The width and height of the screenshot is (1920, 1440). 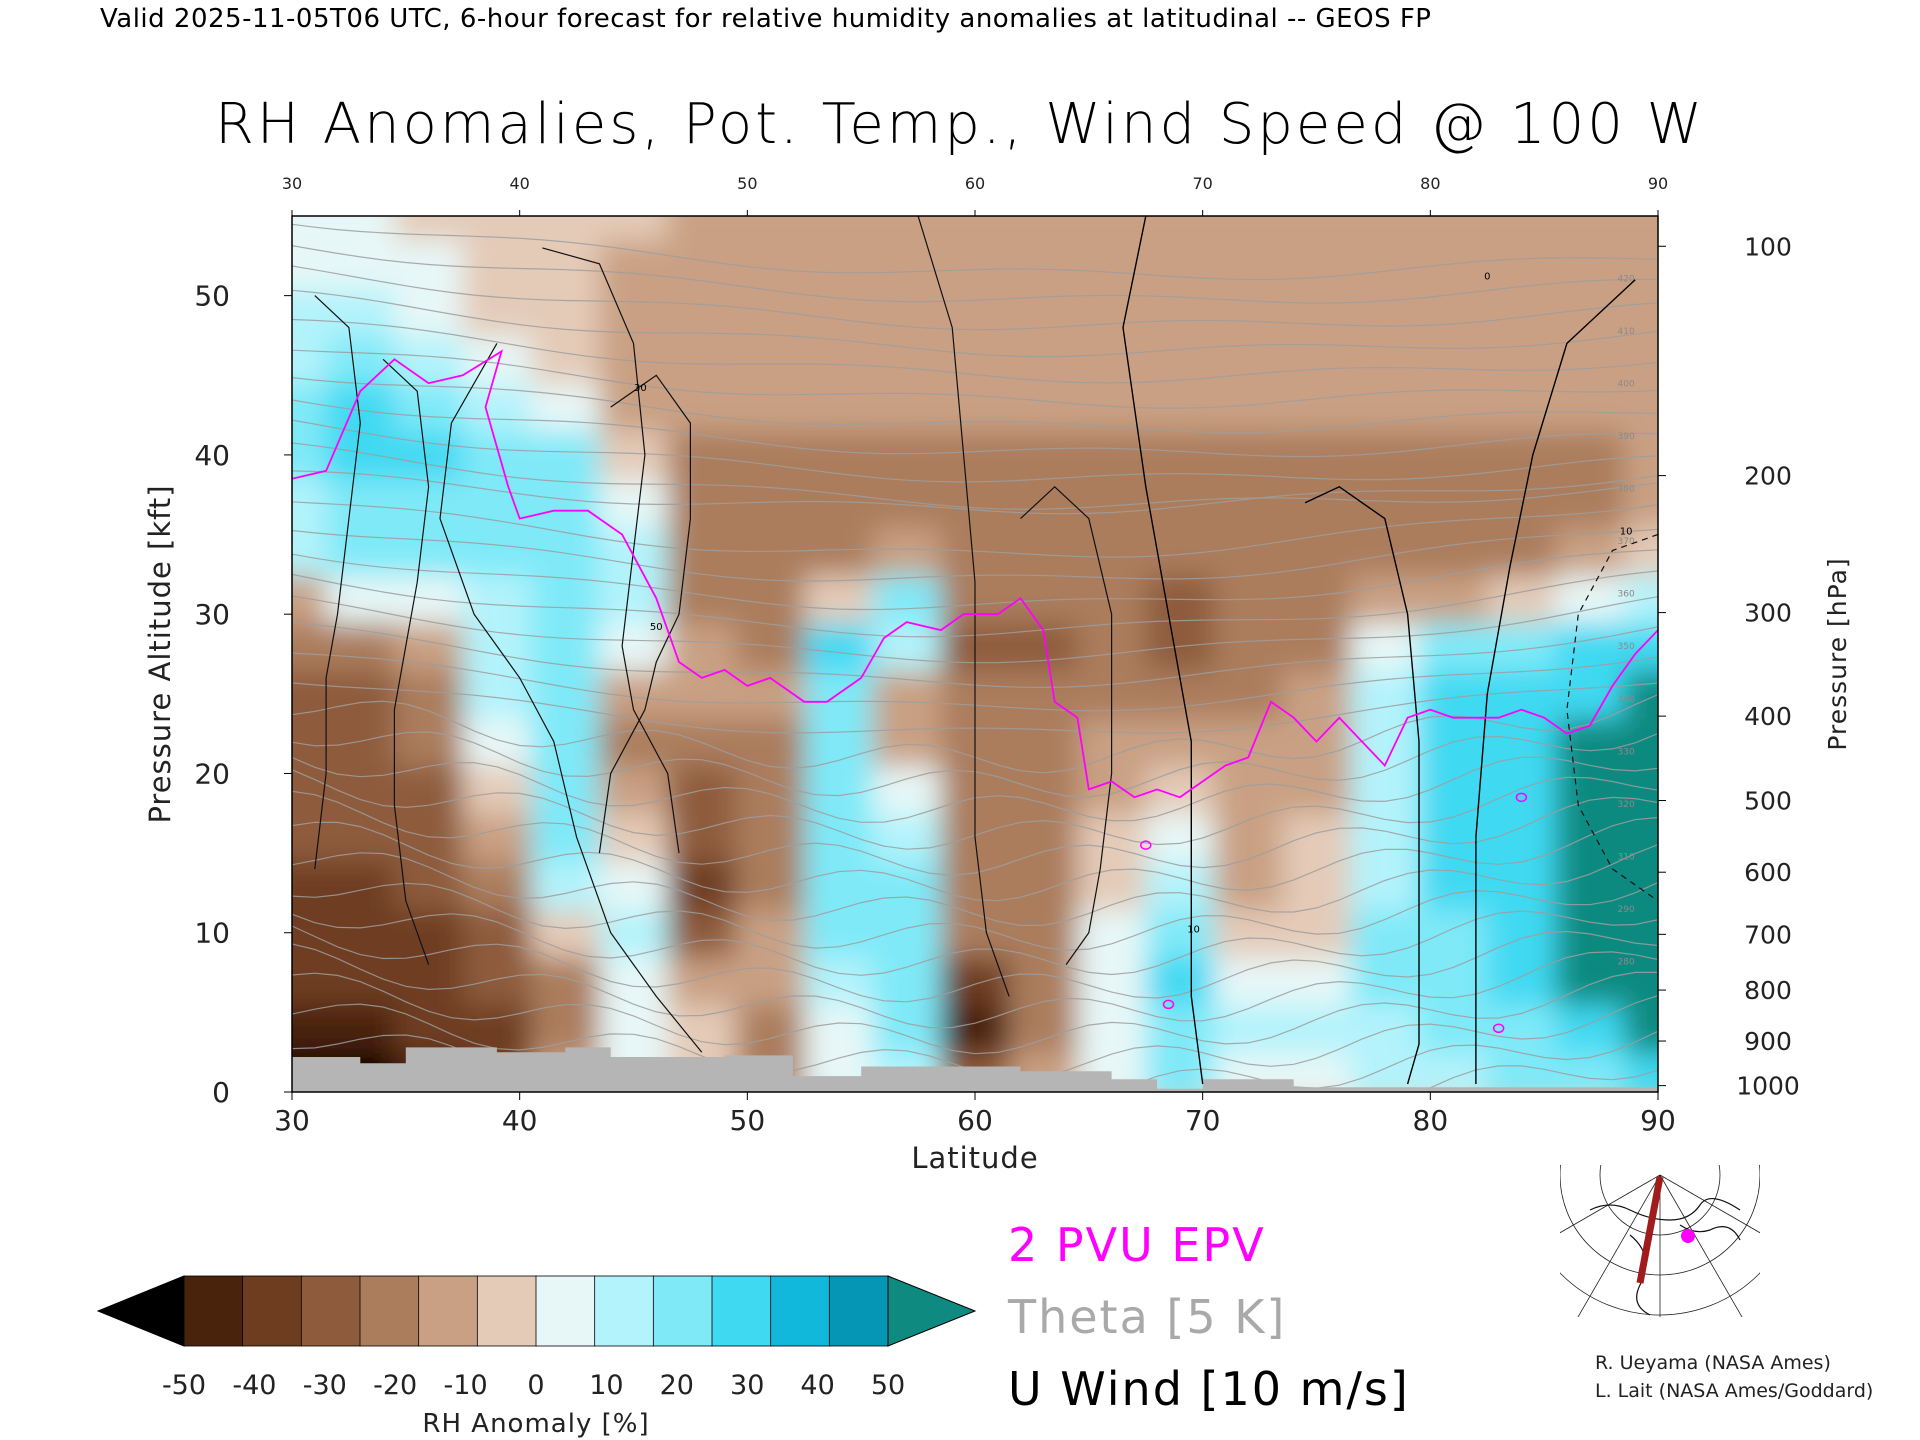 What do you see at coordinates (656, 627) in the screenshot?
I see `u-wind-contour-label: 50` at bounding box center [656, 627].